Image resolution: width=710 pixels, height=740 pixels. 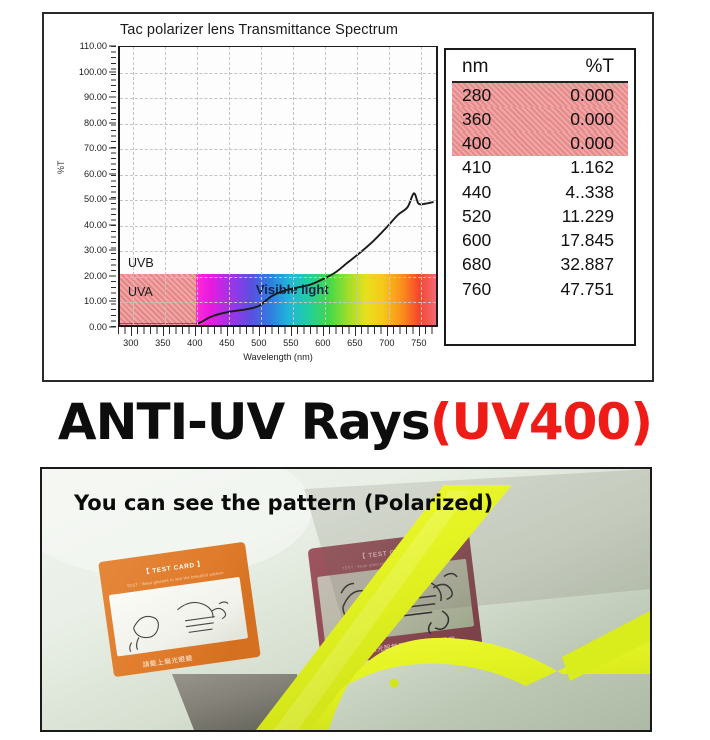 What do you see at coordinates (477, 215) in the screenshot?
I see `cell-wavelength: 520` at bounding box center [477, 215].